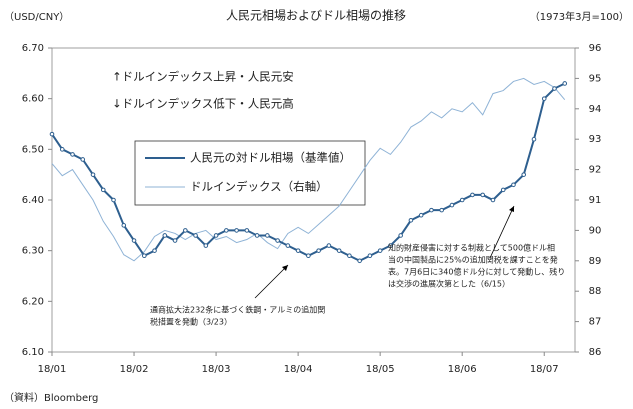 The image size is (633, 409). Describe the element at coordinates (33, 99) in the screenshot. I see `y-tick-label: 6.60` at that location.